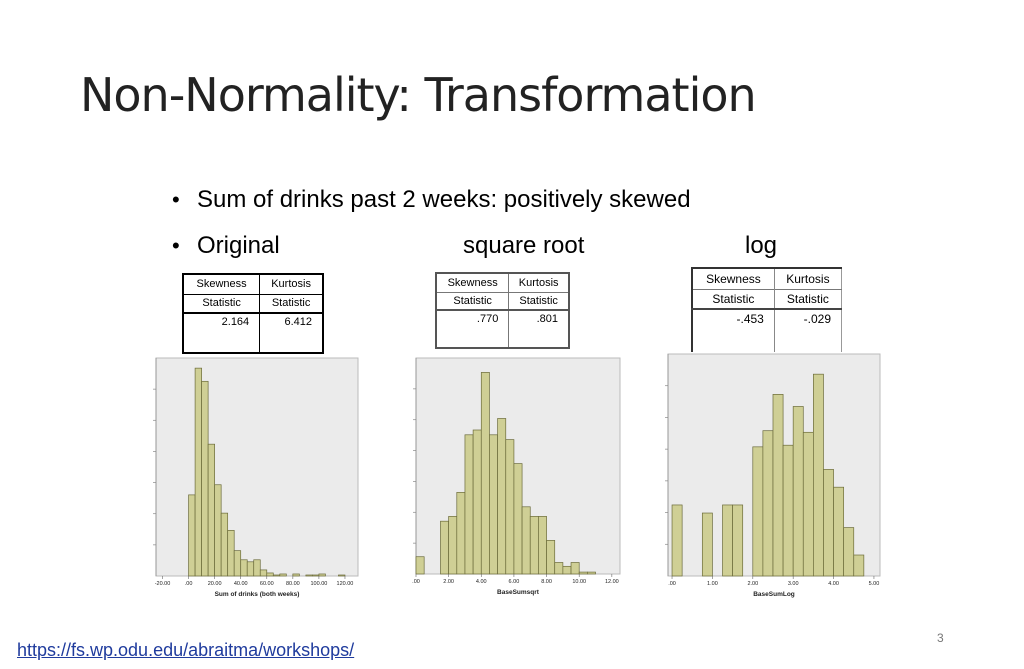 Image resolution: width=1024 pixels, height=669 pixels. I want to click on value-kurtosis: 6.412, so click(298, 322).